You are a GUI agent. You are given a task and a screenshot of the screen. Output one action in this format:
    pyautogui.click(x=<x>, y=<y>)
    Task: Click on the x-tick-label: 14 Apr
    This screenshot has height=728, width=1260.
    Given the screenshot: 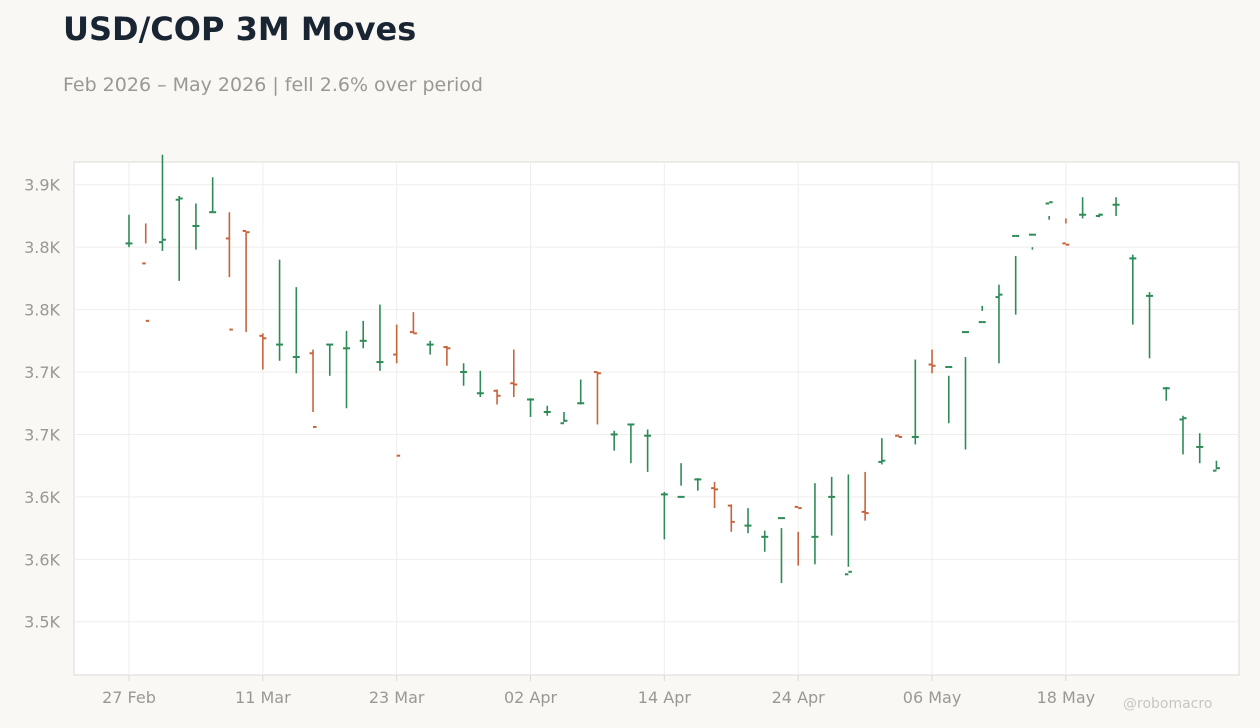 What is the action you would take?
    pyautogui.click(x=665, y=697)
    